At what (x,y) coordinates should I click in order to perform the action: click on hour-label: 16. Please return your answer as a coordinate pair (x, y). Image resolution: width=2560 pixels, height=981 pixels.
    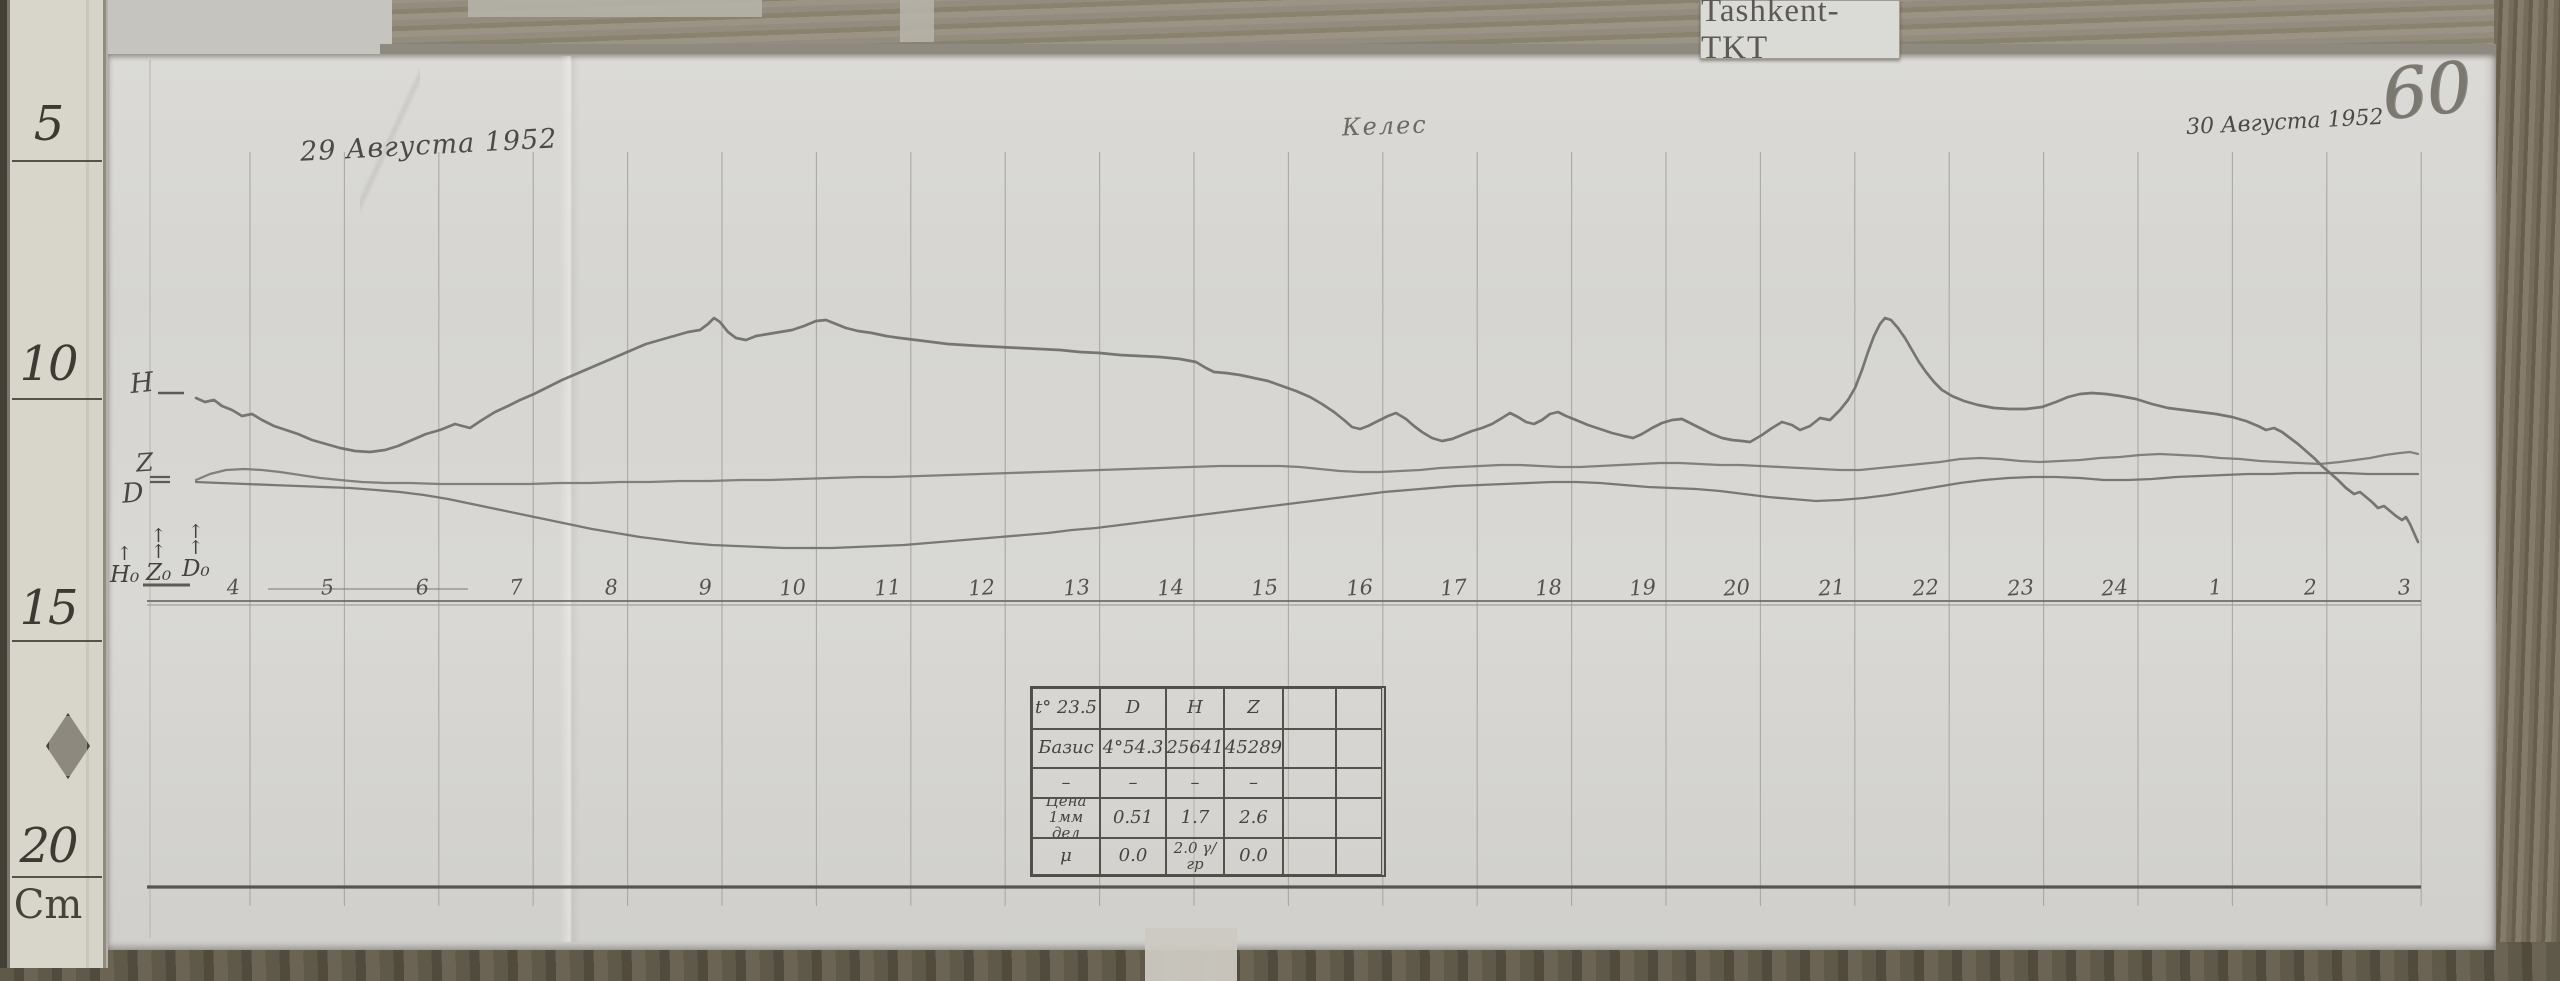
    Looking at the image, I should click on (1359, 587).